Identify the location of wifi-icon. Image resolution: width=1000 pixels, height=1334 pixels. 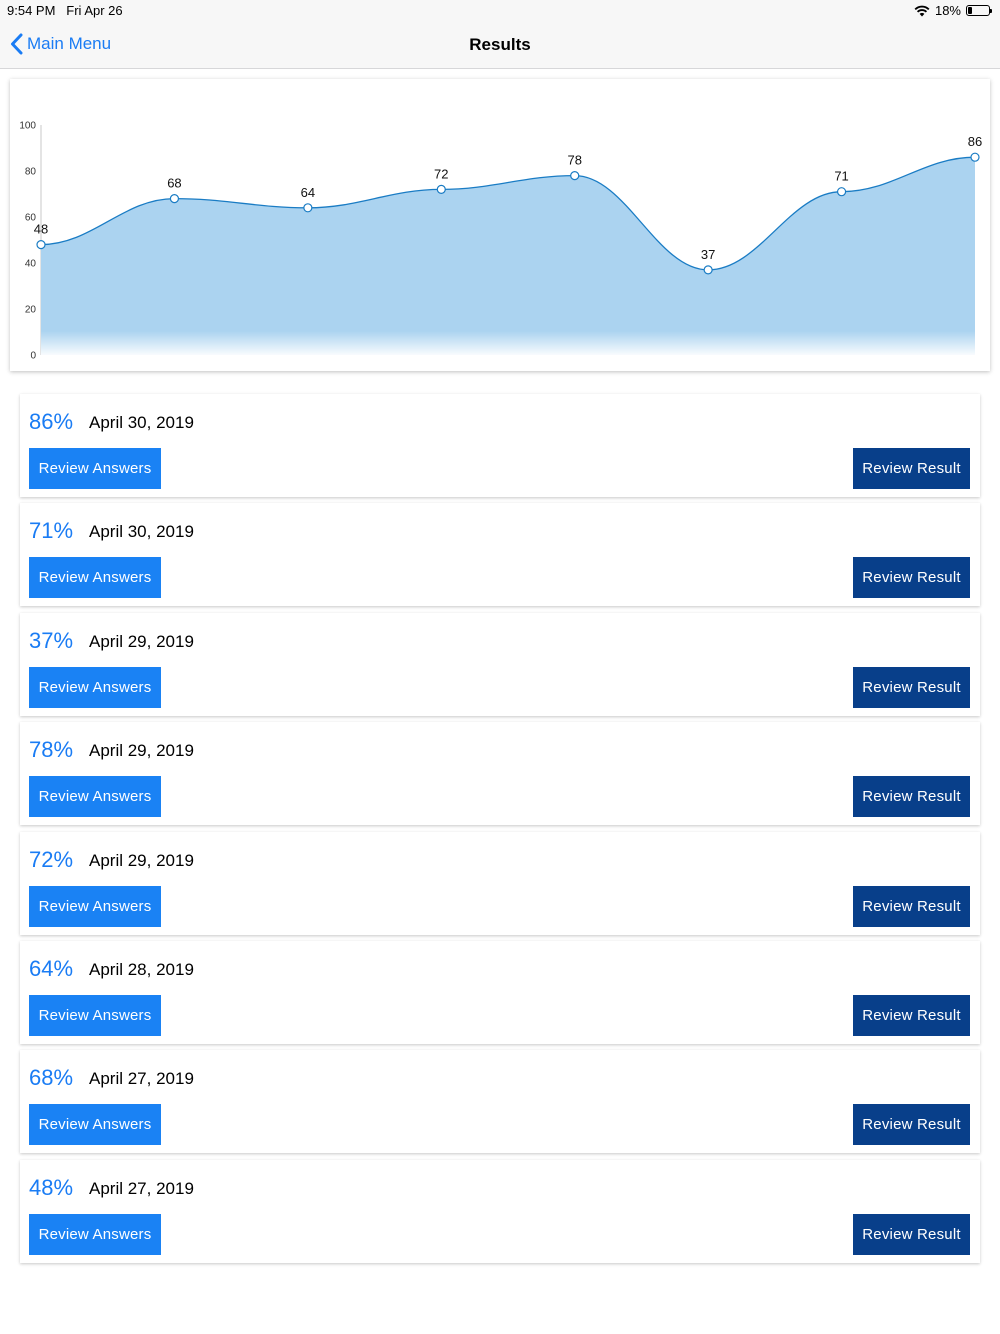
(922, 10).